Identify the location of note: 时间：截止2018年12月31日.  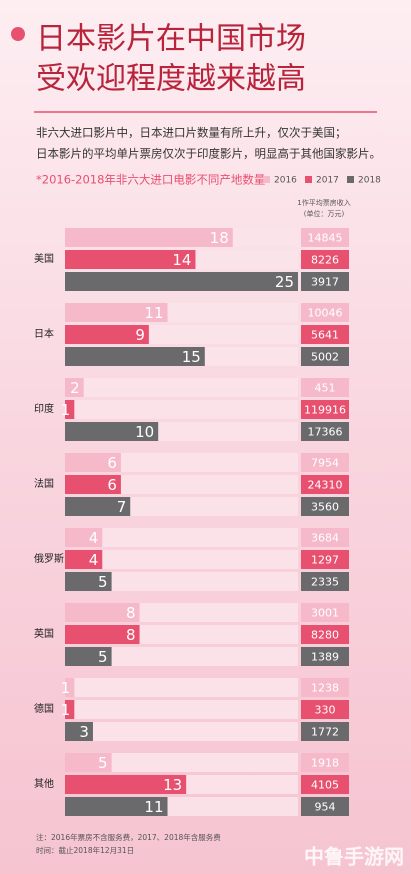
(85, 850).